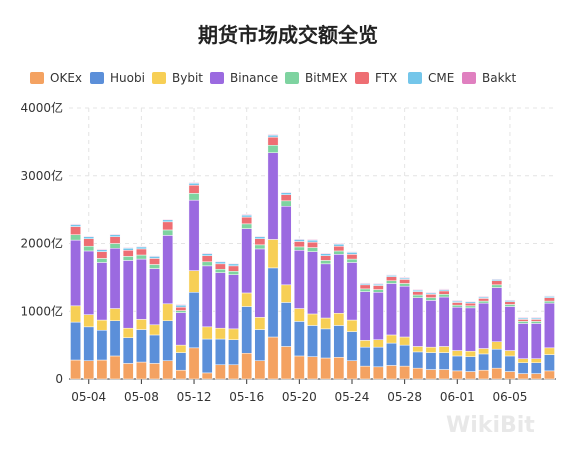 The width and height of the screenshot is (576, 460). Describe the element at coordinates (127, 78) in the screenshot. I see `legend-label-1: Huobi` at that location.